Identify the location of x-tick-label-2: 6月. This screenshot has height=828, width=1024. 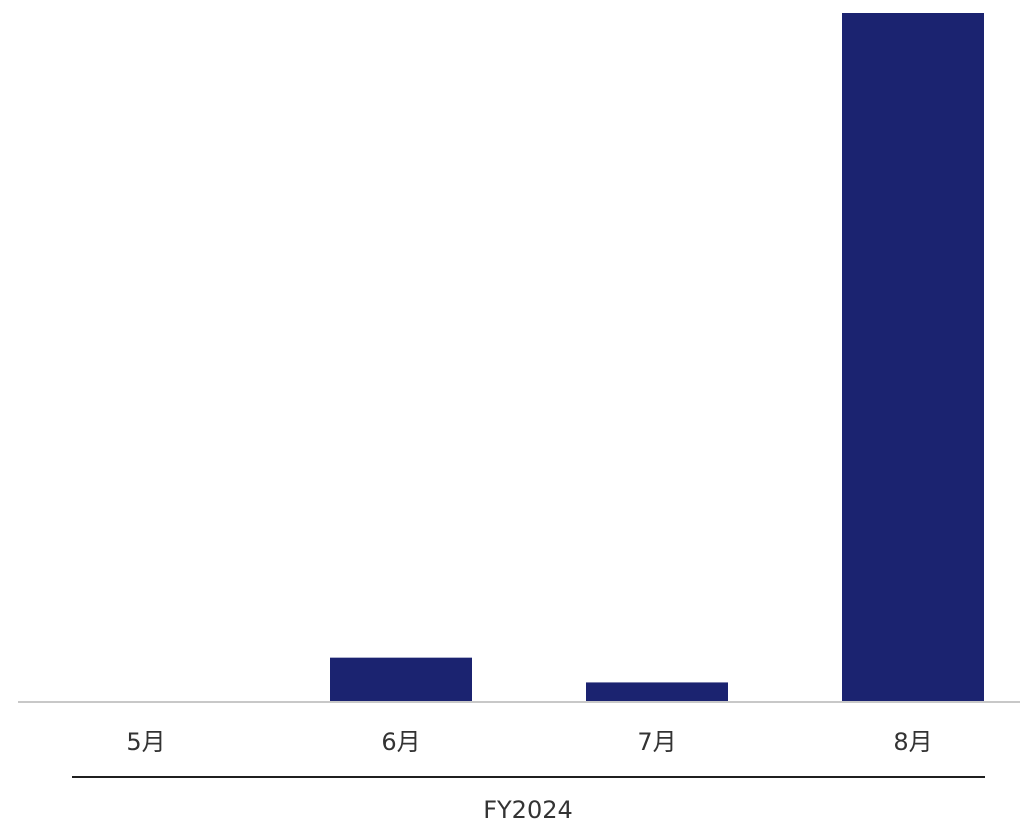
(400, 742).